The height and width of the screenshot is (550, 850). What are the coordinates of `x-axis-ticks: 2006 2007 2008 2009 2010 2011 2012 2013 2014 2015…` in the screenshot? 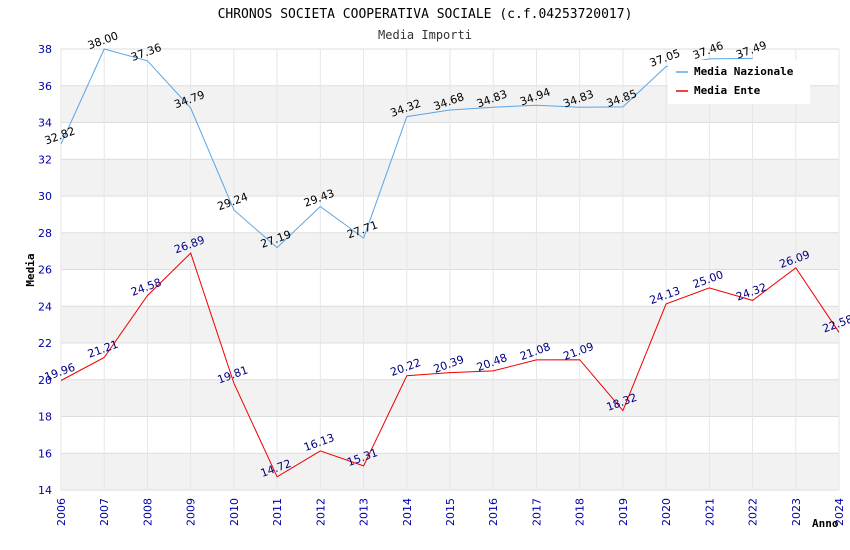 It's located at (450, 512).